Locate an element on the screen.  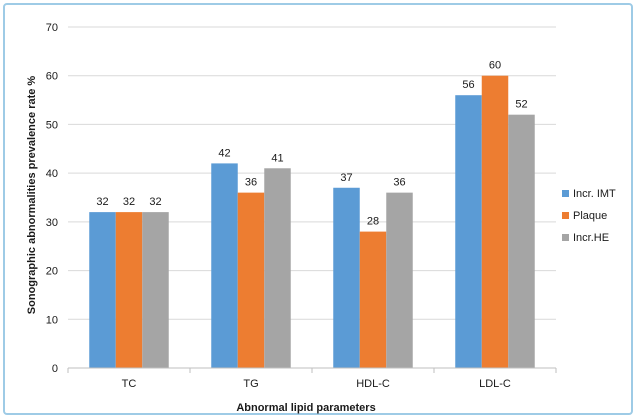
x-tick-label: HDL-C is located at coordinates (373, 384).